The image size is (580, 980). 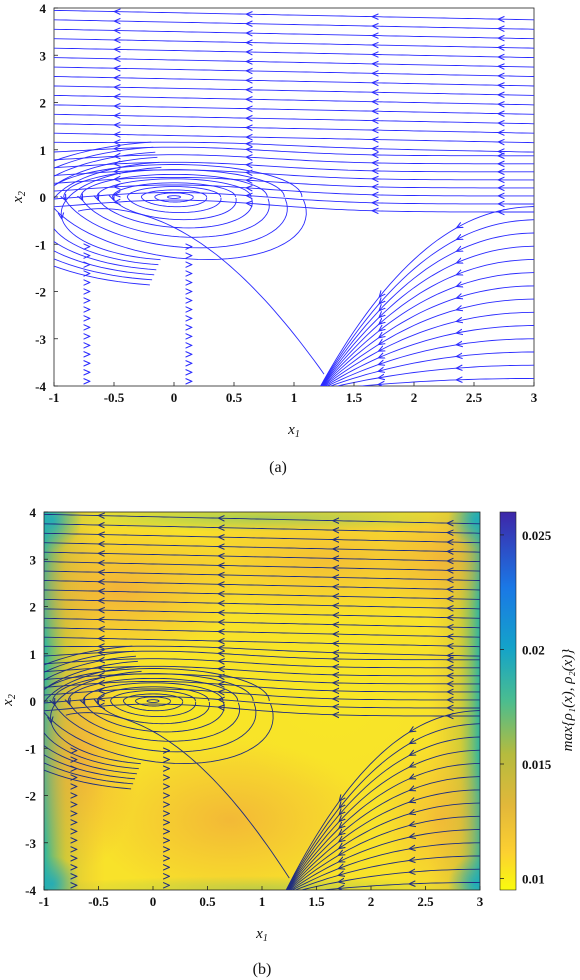 What do you see at coordinates (98, 901) in the screenshot?
I see `x-tick-label: -0.5` at bounding box center [98, 901].